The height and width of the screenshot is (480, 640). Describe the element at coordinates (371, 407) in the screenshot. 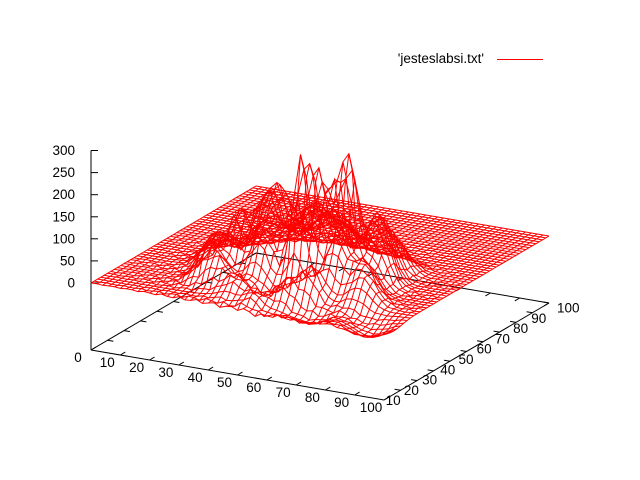

I see `x-tick-label: 100` at that location.